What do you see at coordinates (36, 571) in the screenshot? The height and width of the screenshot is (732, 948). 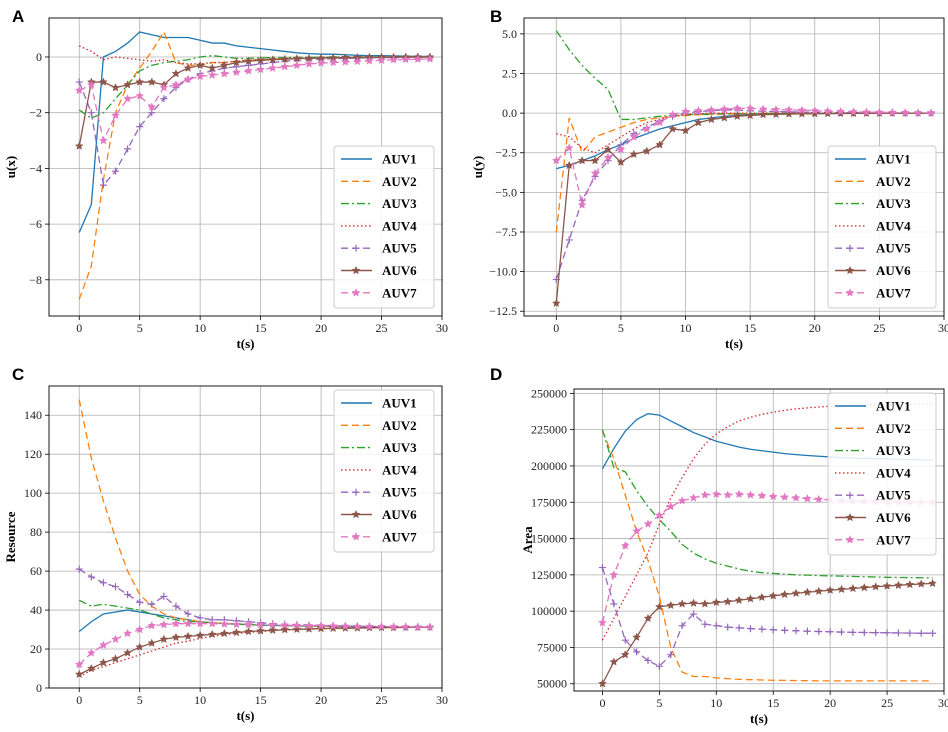 I see `y-tick-label: 60` at bounding box center [36, 571].